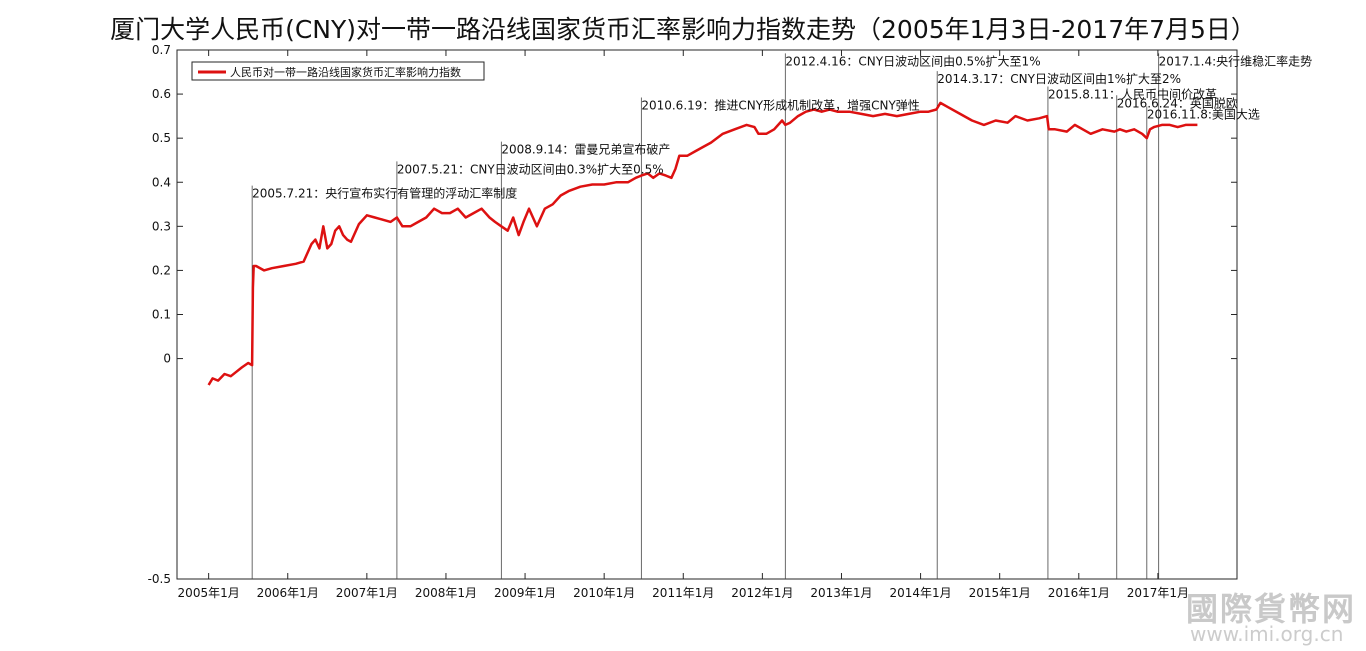 The image size is (1366, 651). What do you see at coordinates (446, 593) in the screenshot?
I see `x-tick-label: 2008年1月` at bounding box center [446, 593].